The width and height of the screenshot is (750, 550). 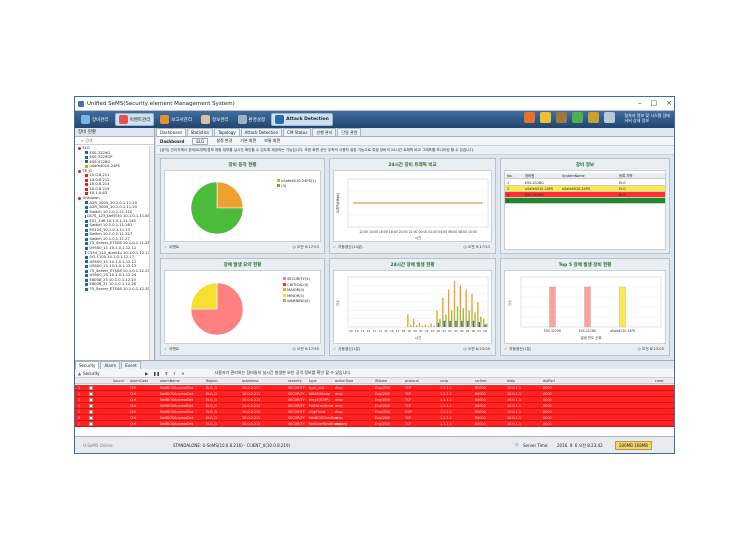 I want to click on column-header: dstIp, so click(x=511, y=380).